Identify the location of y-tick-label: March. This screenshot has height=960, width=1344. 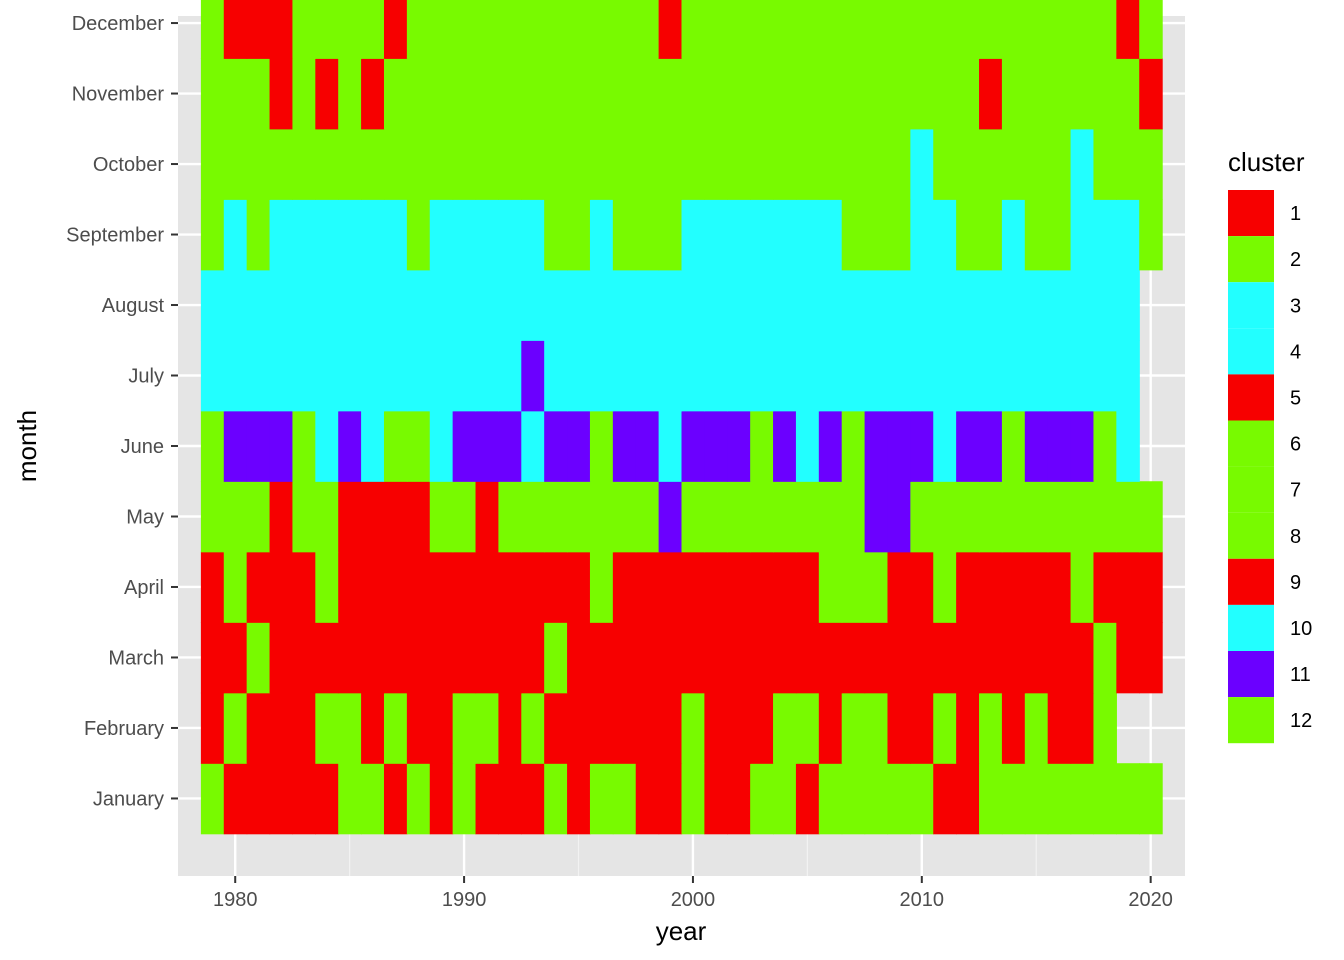
(136, 658).